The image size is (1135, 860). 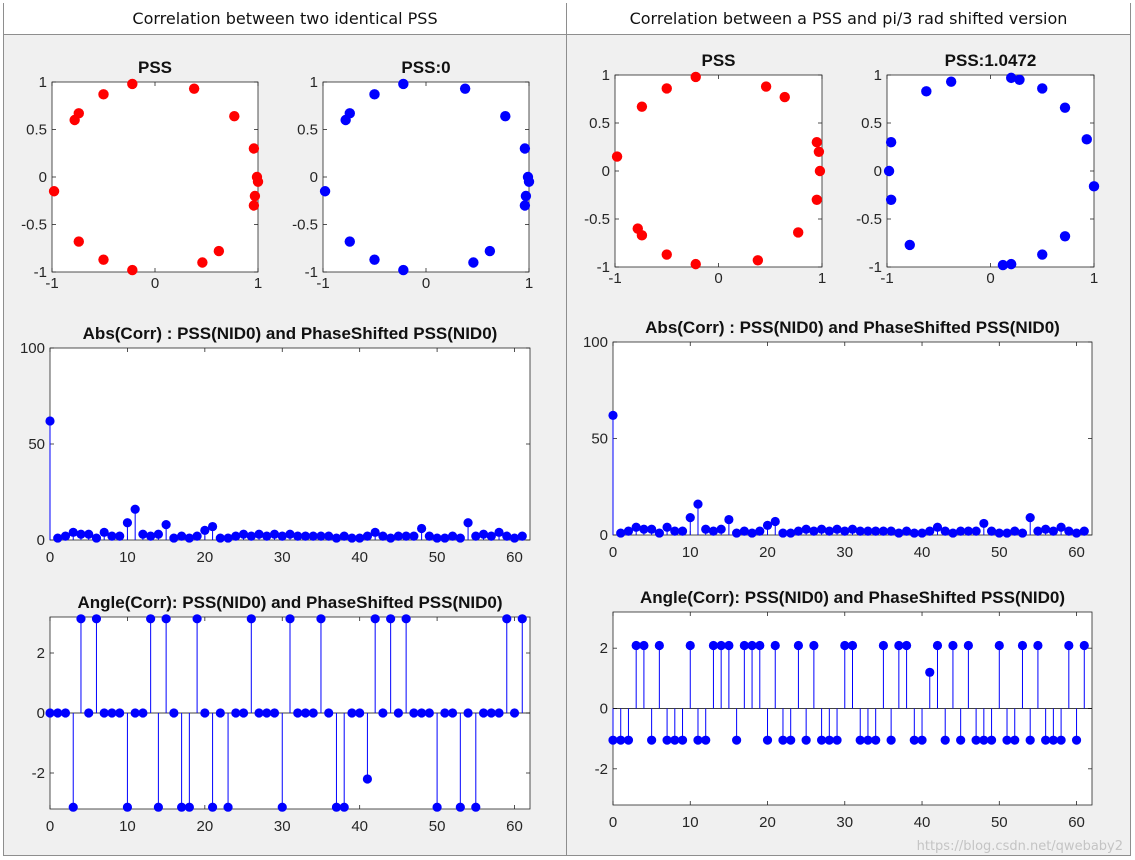 I want to click on y-tick-label: 2, so click(x=41, y=653).